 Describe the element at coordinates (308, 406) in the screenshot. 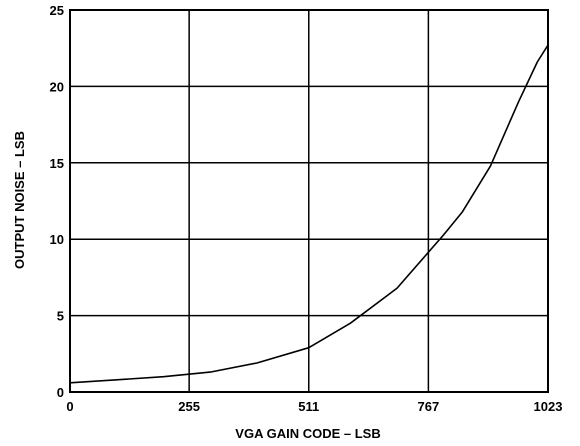

I see `x-tick-label-2: 511` at that location.